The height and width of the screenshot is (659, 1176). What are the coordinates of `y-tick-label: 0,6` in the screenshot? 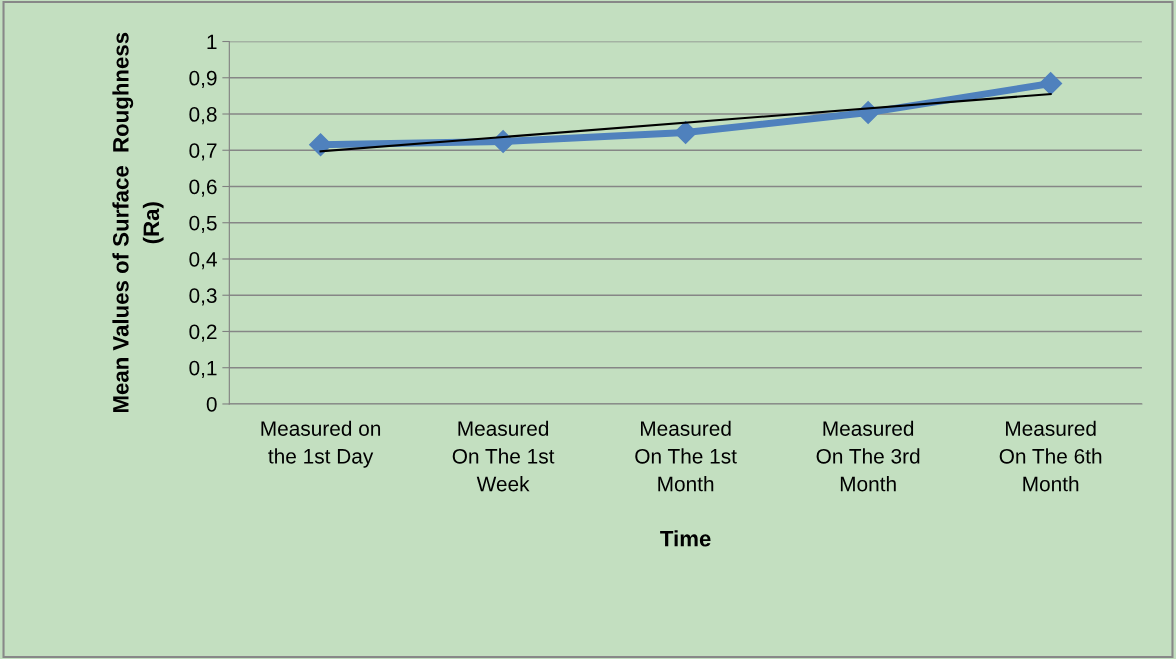 It's located at (203, 188).